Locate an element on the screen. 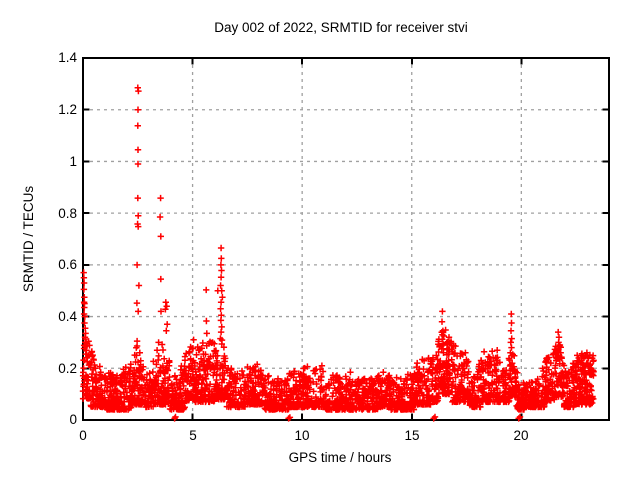 This screenshot has height=480, width=640. x-tick-label: 10 is located at coordinates (301, 435).